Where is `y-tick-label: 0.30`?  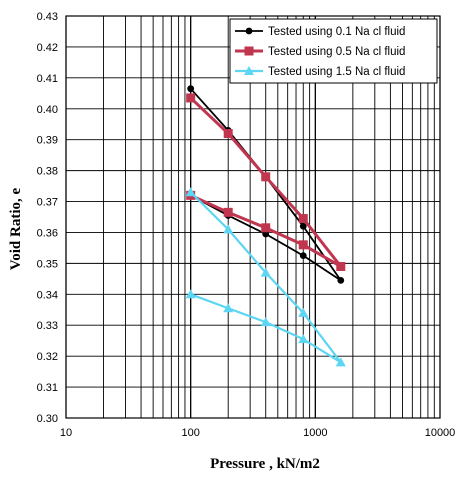 y-tick-label: 0.30 is located at coordinates (47, 419).